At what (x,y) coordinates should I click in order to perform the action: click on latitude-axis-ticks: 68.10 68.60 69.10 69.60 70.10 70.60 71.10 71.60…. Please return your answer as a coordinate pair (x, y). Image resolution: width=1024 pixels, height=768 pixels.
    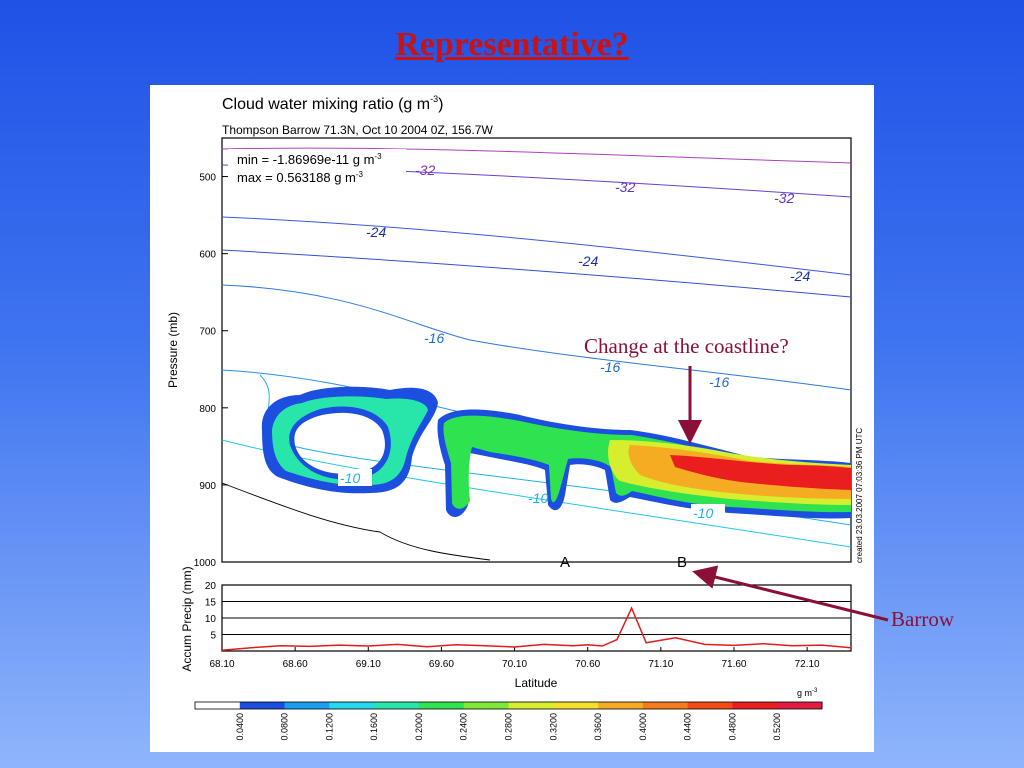
    Looking at the image, I should click on (514, 658).